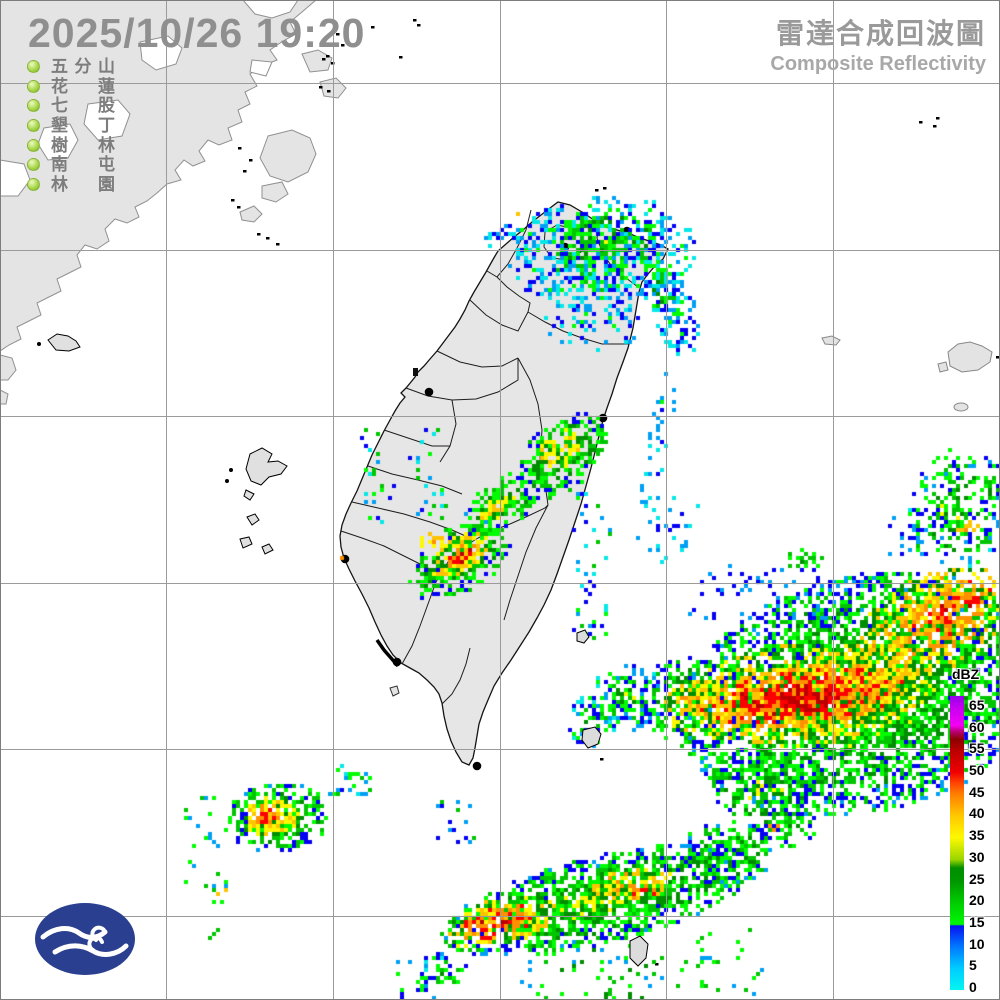  I want to click on lanyu-island, so click(591, 737).